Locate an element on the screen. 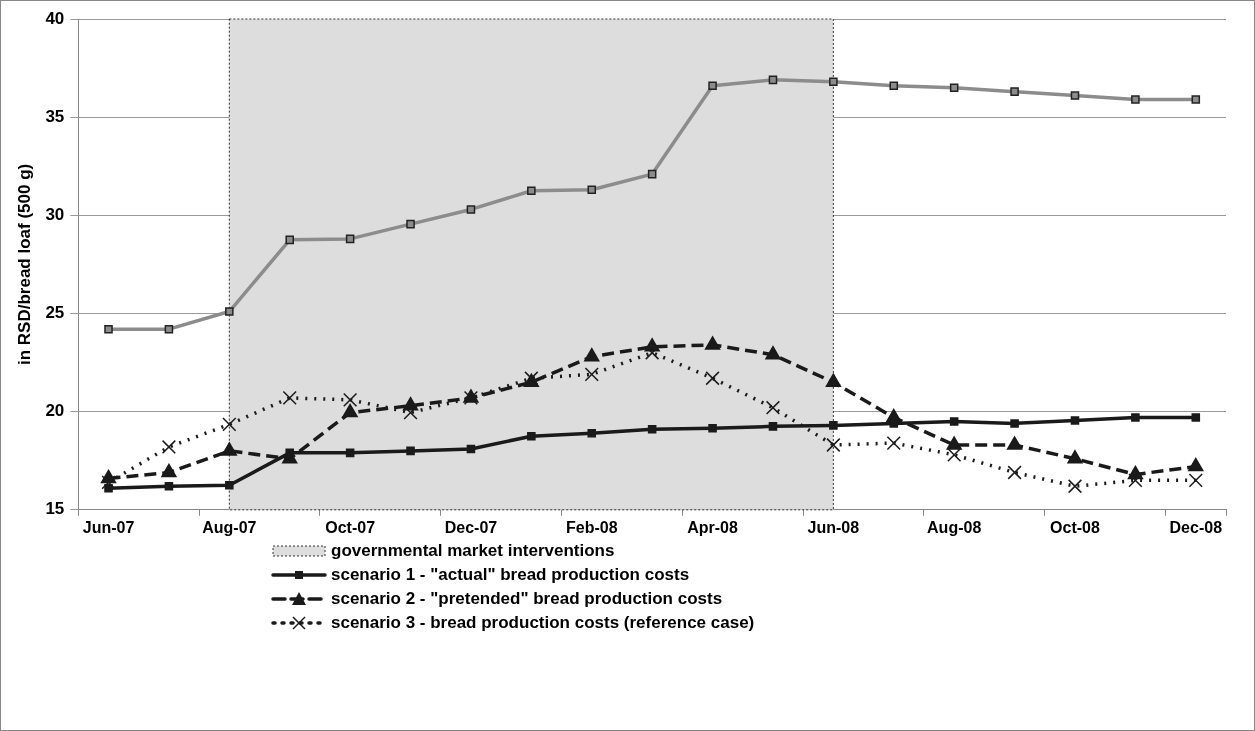 This screenshot has height=731, width=1255. x-tick-label: Dec-08 is located at coordinates (1196, 527).